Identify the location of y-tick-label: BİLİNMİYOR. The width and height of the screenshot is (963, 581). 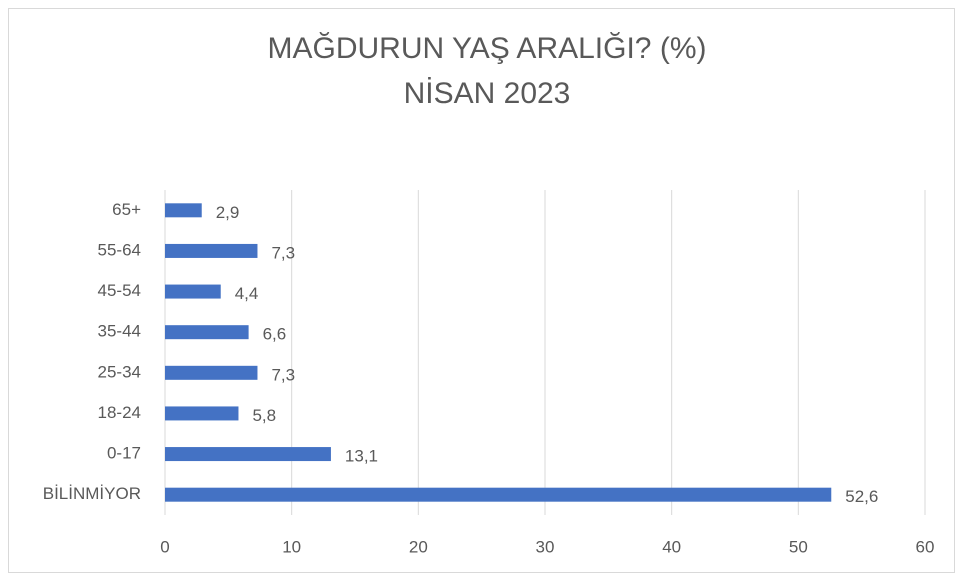
(92, 493).